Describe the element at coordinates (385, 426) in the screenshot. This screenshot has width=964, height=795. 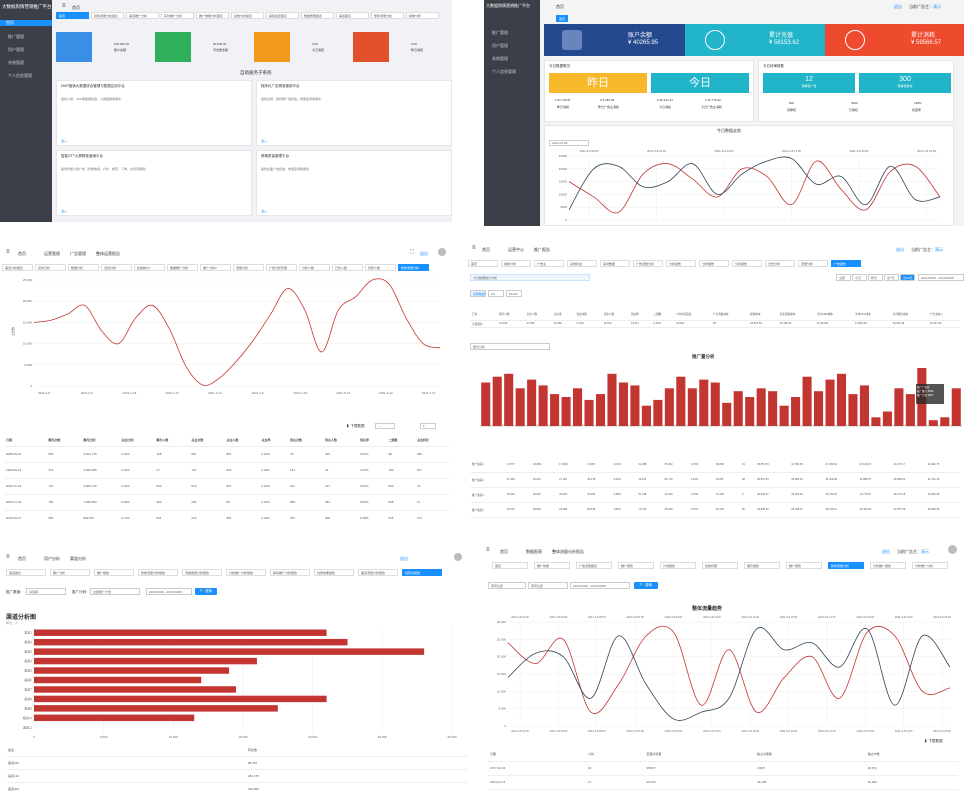
I see `column-filter: ⋯` at that location.